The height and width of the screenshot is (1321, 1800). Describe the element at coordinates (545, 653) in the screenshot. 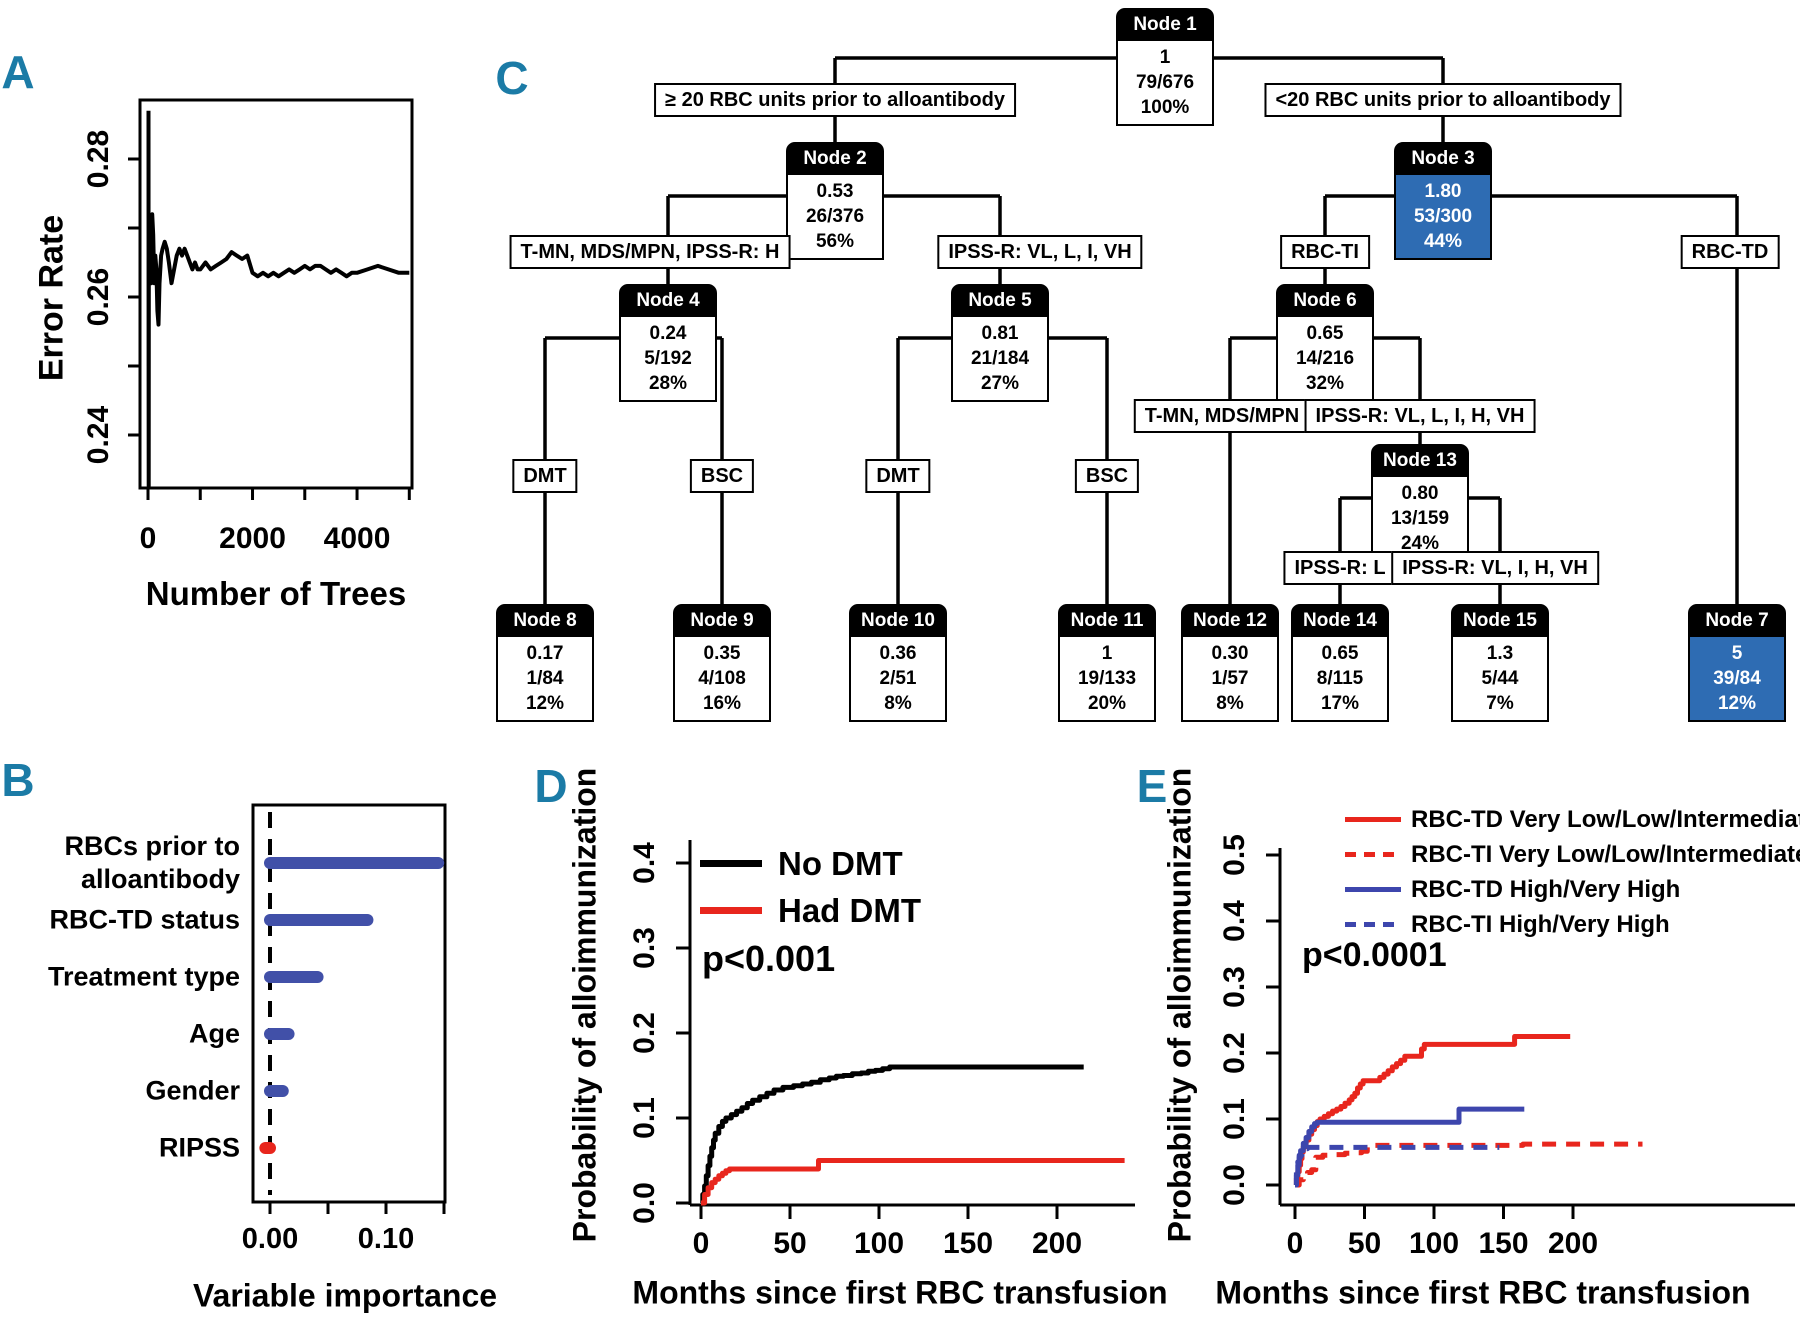

I see `tree-node-value: 0.17` at that location.